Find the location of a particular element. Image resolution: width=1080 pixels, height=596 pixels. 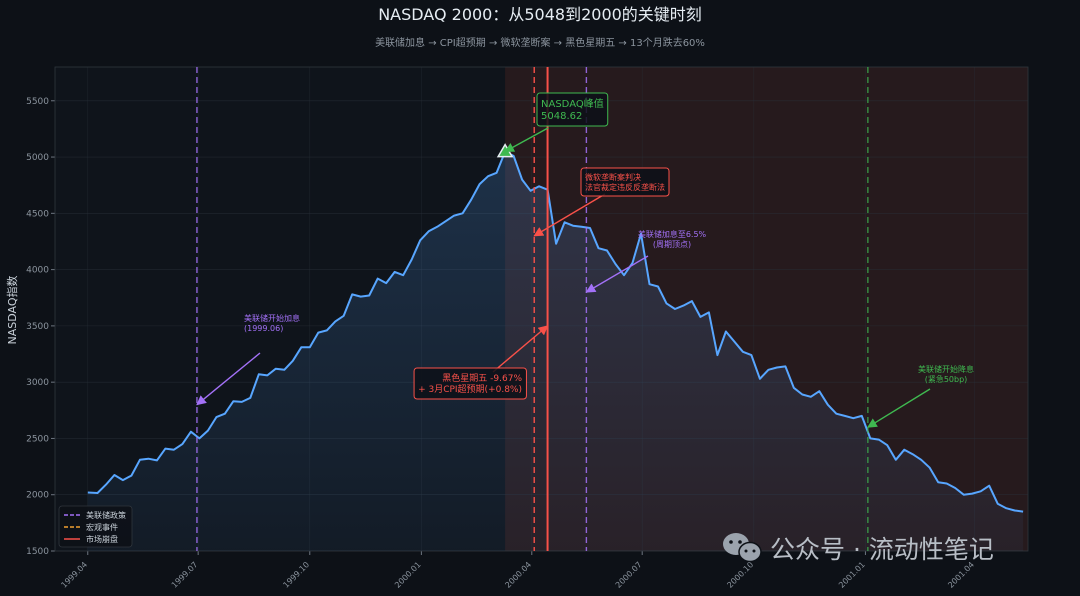

x-tick-label: 2000.10 is located at coordinates (740, 575).